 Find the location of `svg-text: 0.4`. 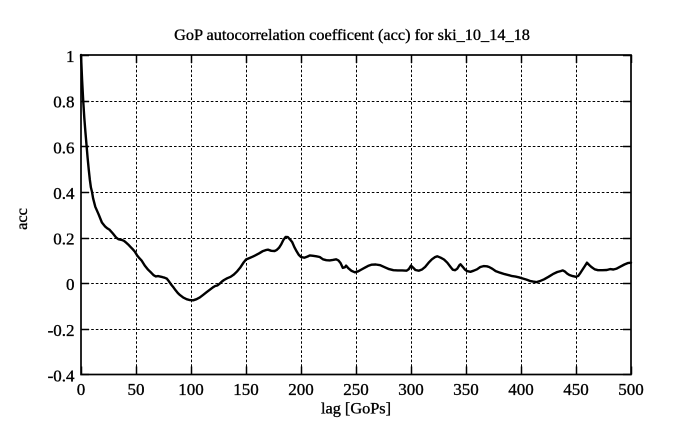

svg-text: 0.4 is located at coordinates (64, 193).